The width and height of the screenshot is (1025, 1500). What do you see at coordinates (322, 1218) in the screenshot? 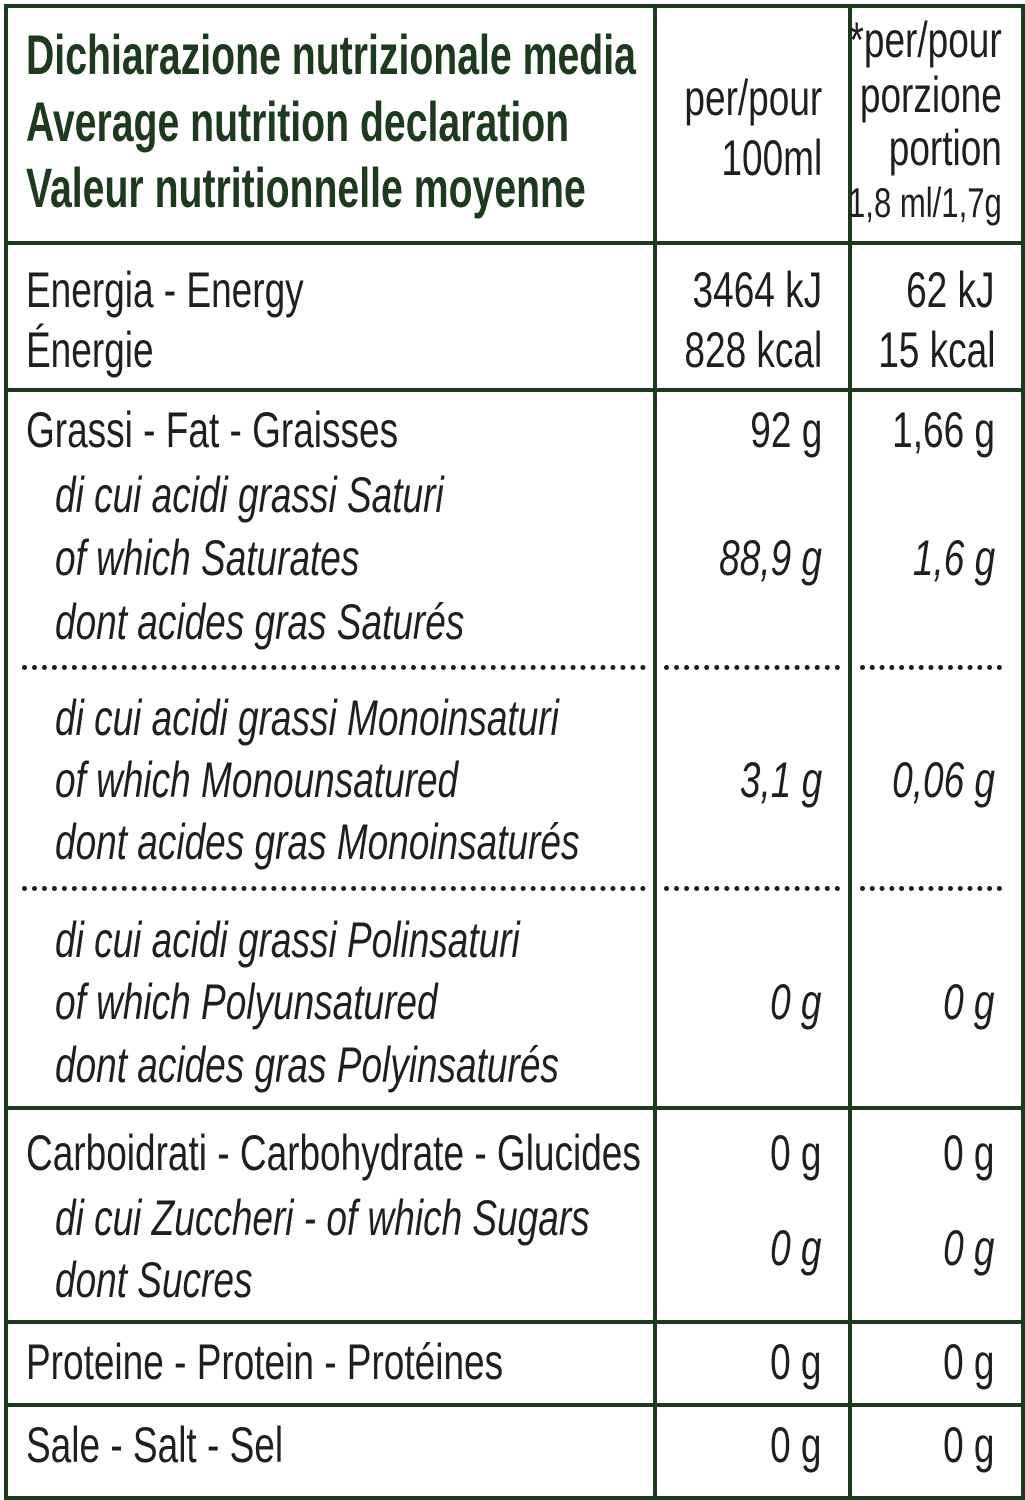
I see `nutrient-label: di cui Zuccheri - of which Sugars` at bounding box center [322, 1218].